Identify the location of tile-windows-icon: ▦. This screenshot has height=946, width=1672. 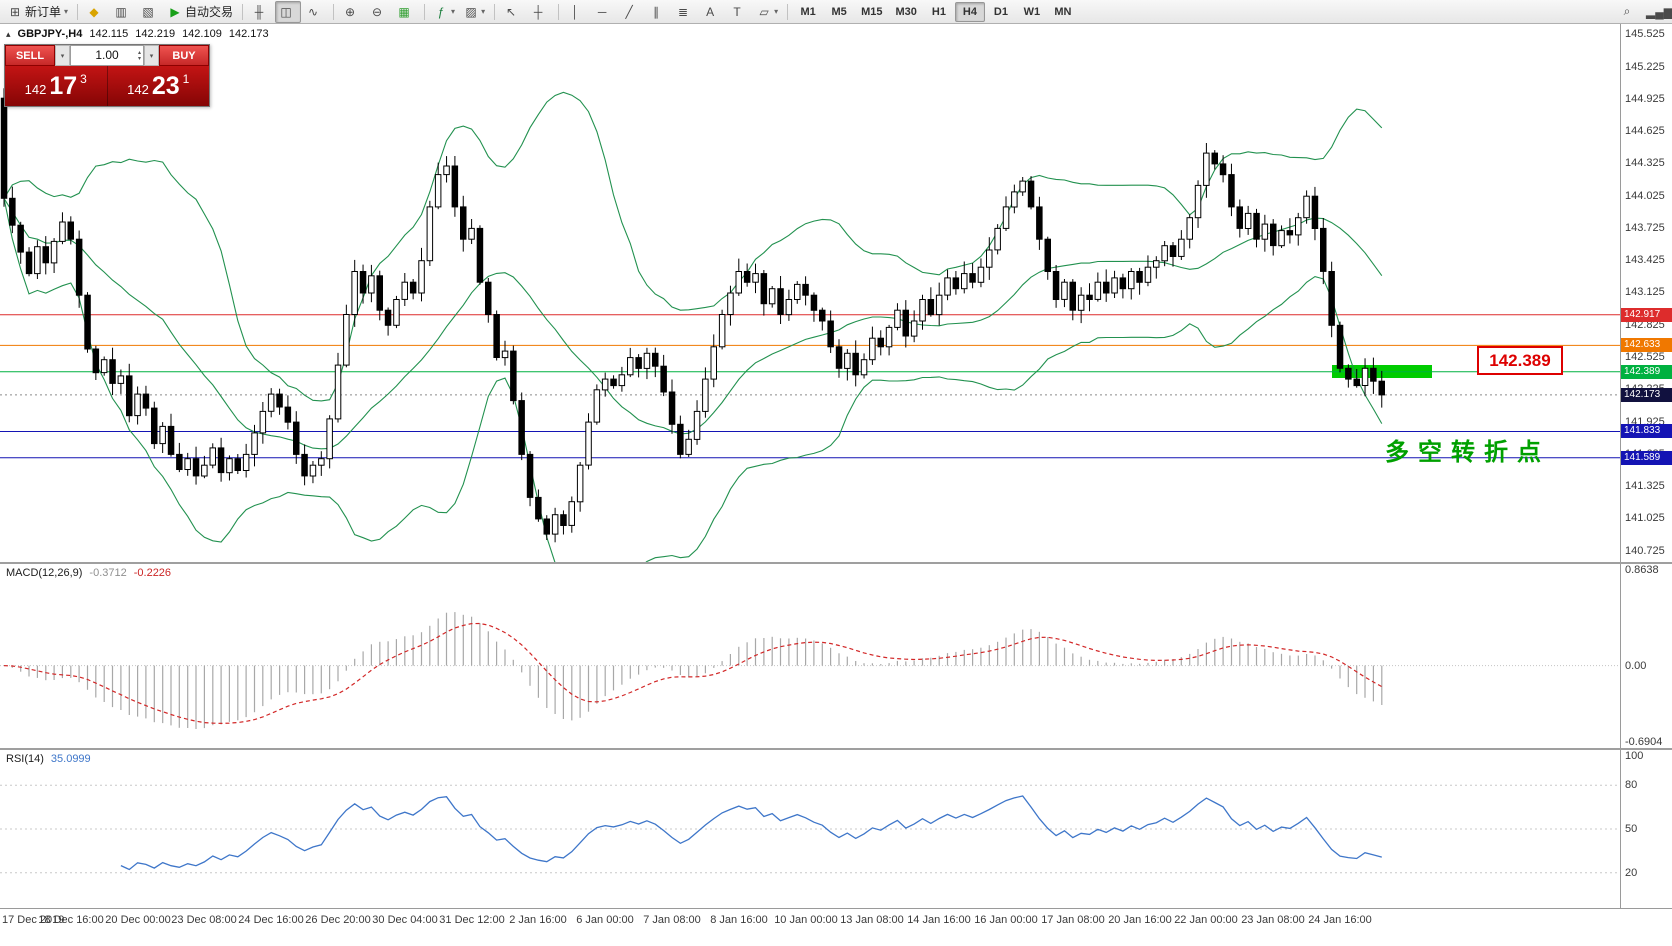
(404, 11).